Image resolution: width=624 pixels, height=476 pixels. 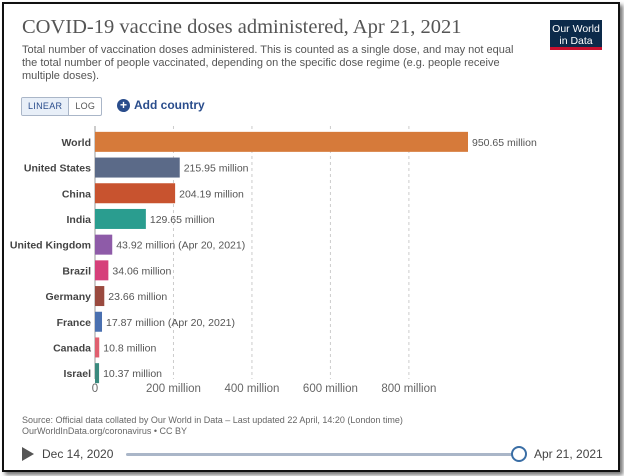 I want to click on category-label: United States, so click(x=57, y=169).